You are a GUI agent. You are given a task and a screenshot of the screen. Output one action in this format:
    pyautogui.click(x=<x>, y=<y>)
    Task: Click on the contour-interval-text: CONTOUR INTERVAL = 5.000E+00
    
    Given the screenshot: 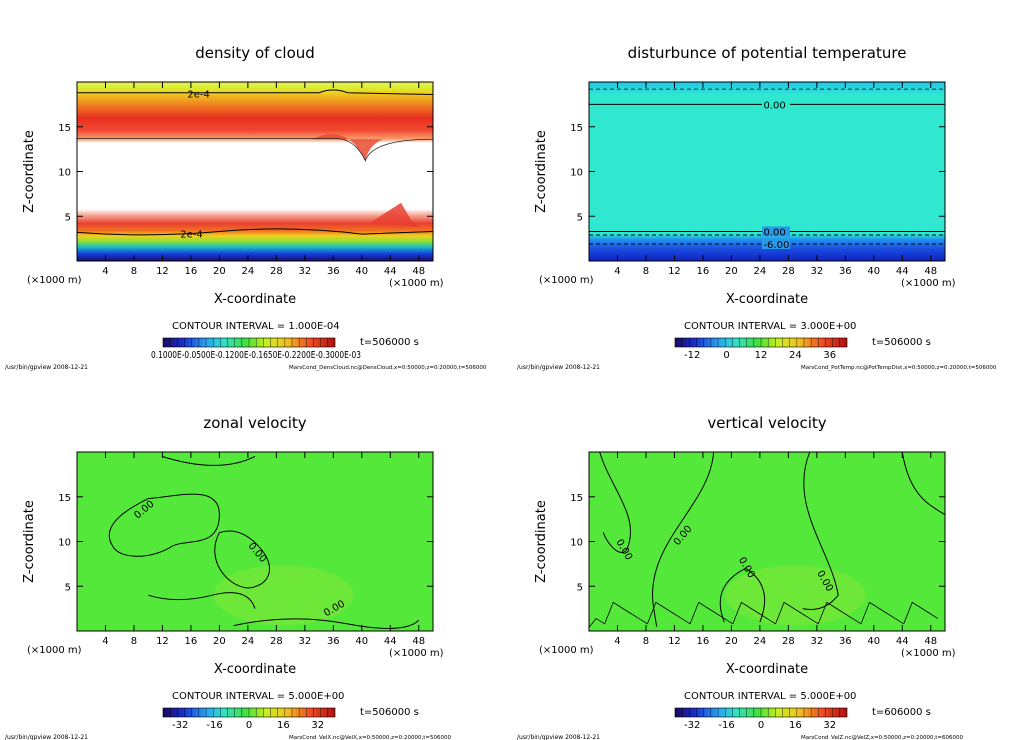 What is the action you would take?
    pyautogui.click(x=258, y=696)
    